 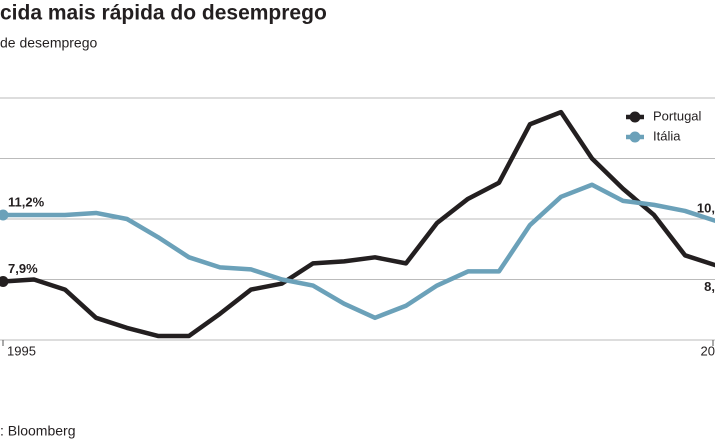 I want to click on chart-title: cida mais rápida do desemprego, so click(x=163, y=13).